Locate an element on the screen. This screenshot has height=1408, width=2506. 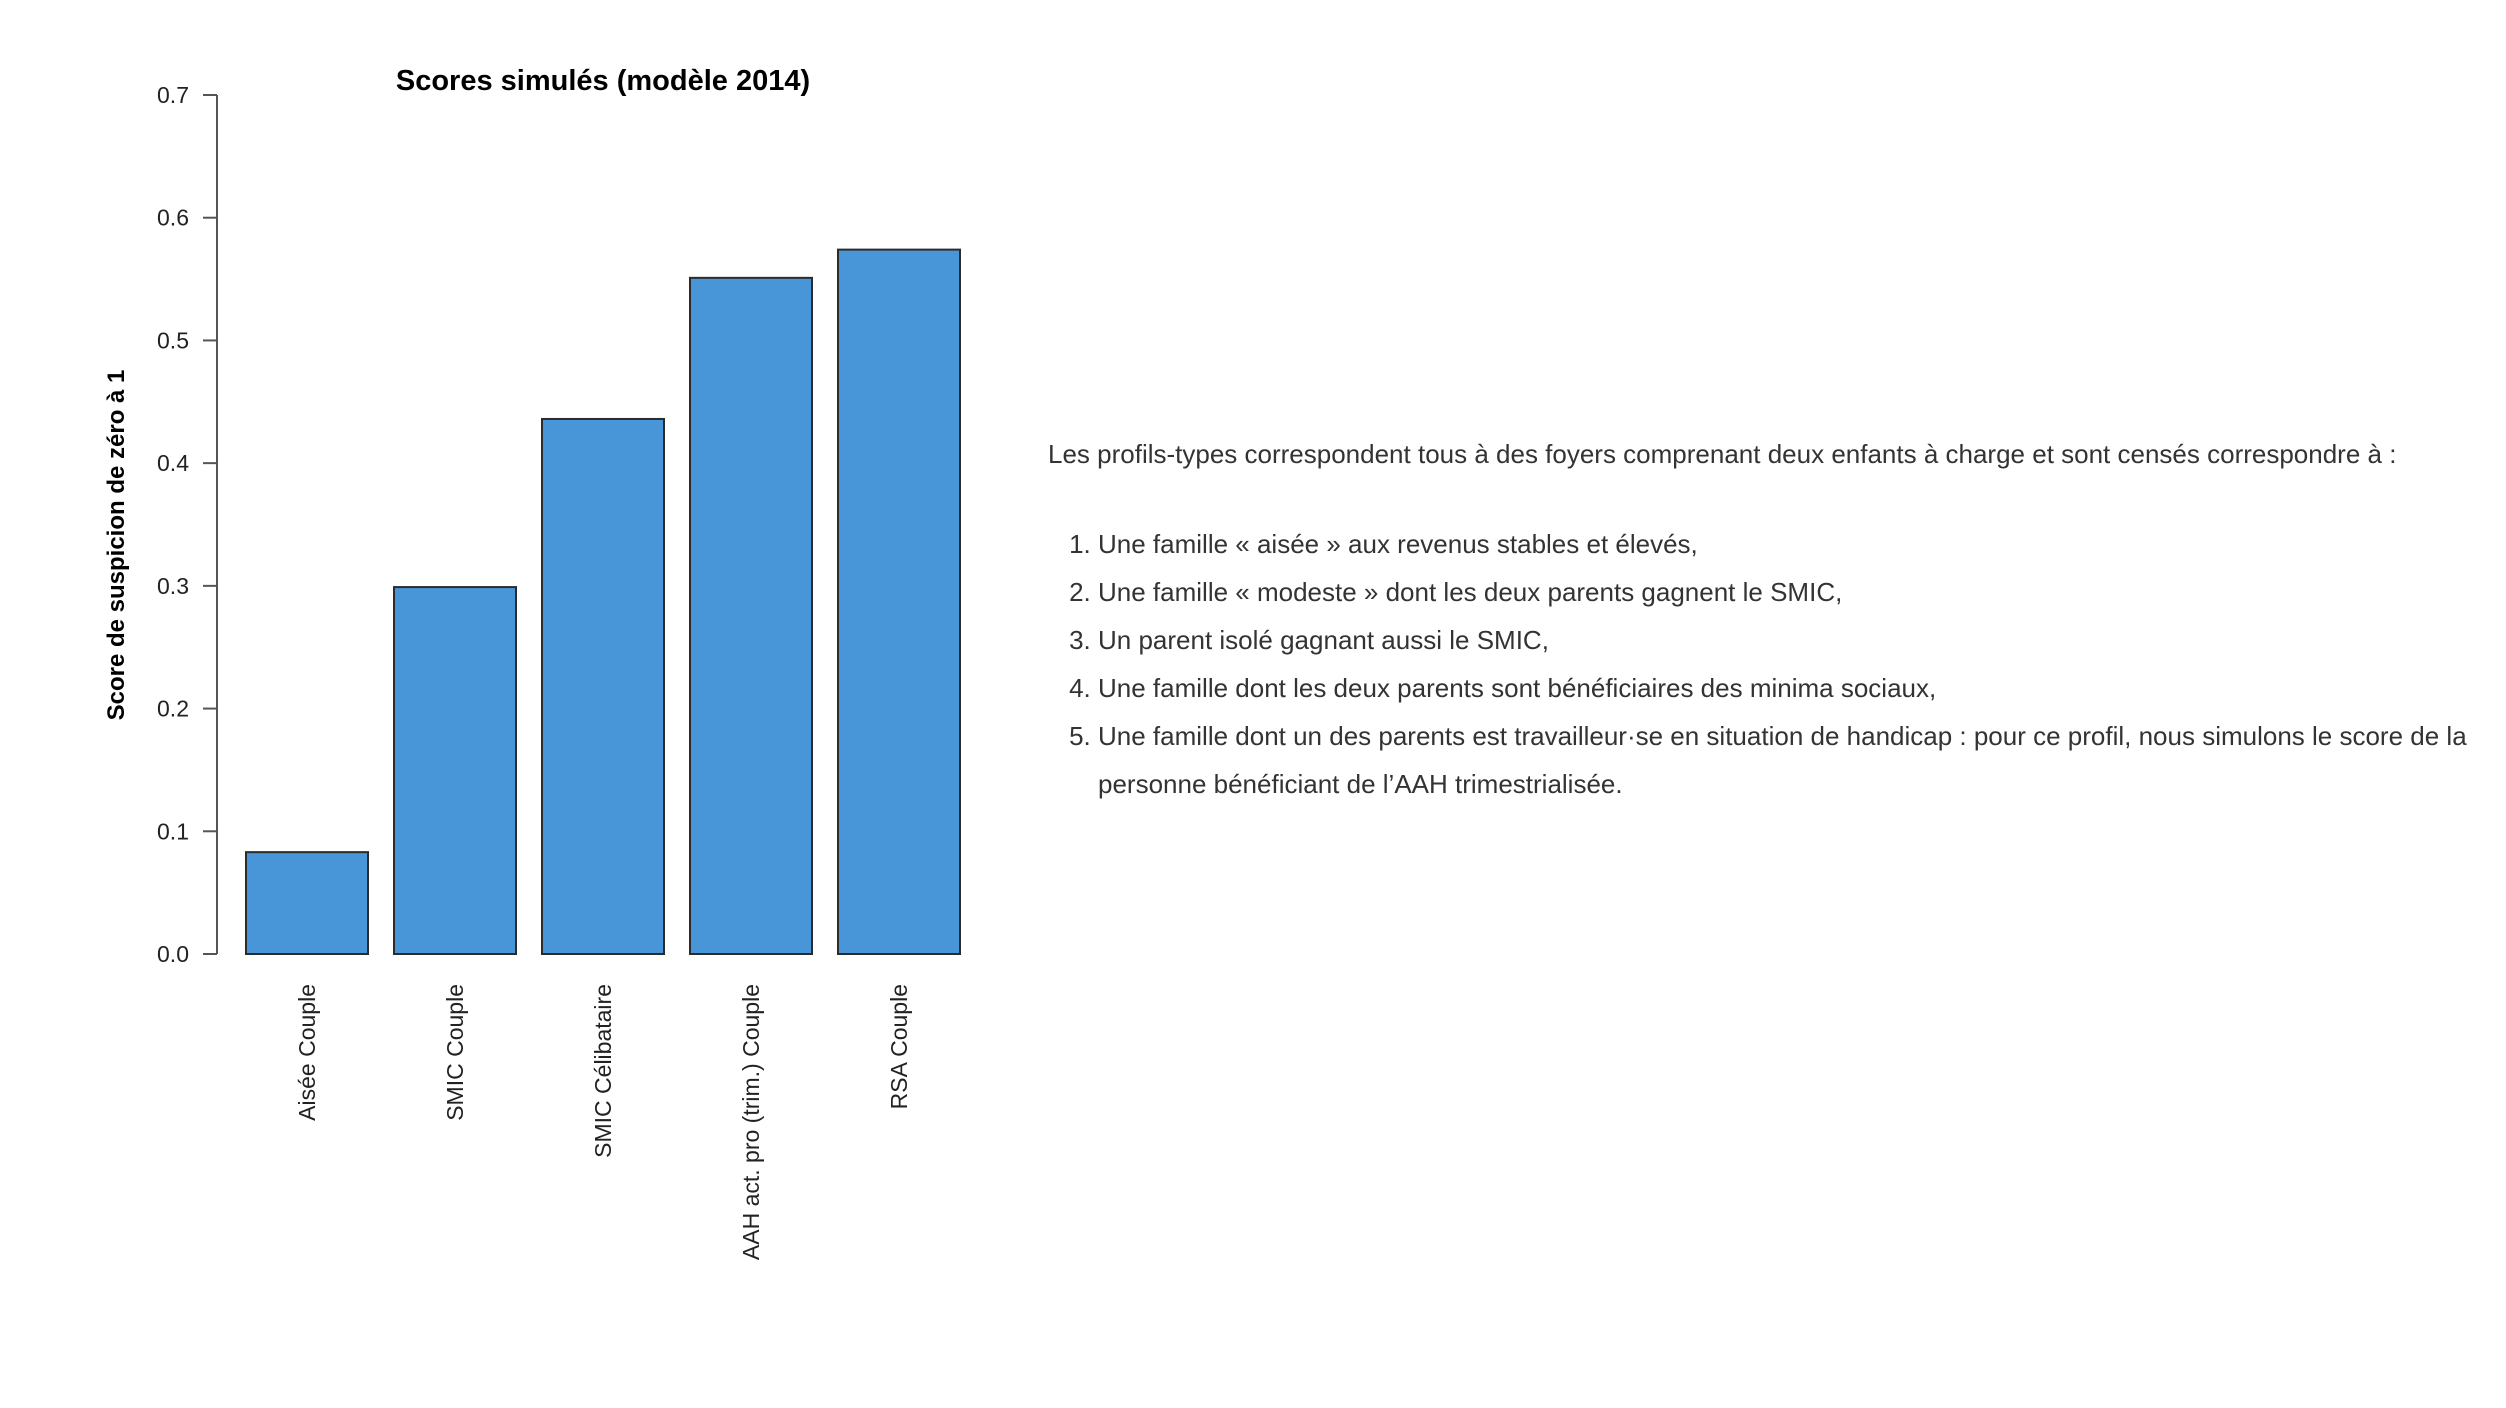
y-tick-label: 0.6 is located at coordinates (173, 218).